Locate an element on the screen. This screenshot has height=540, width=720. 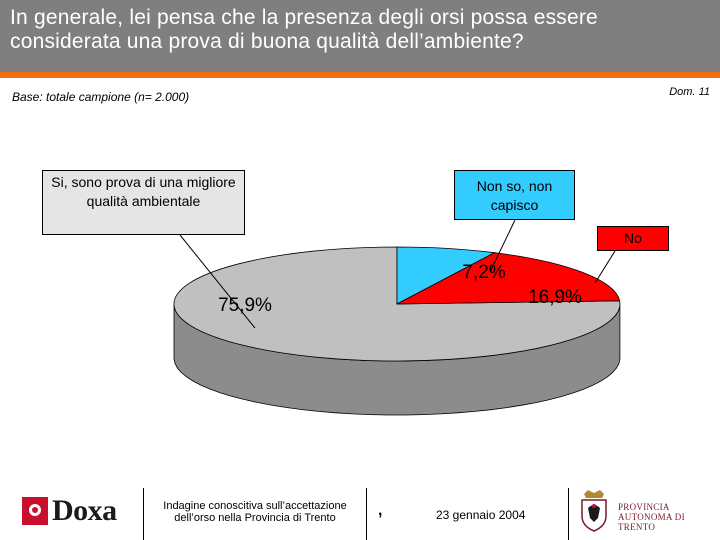
footer-comma: , is located at coordinates (380, 510).